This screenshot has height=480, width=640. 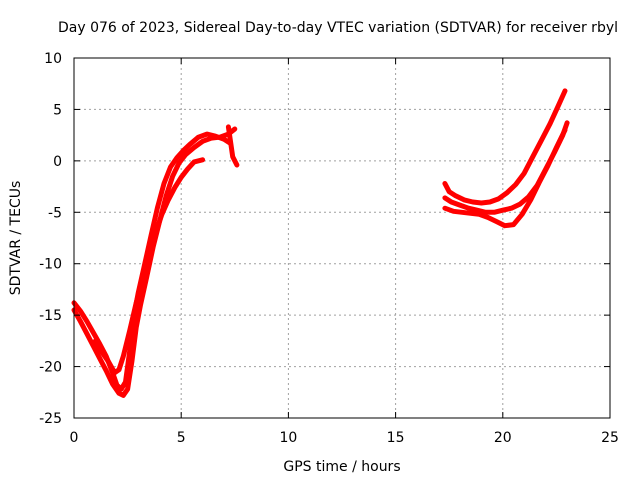 What do you see at coordinates (181, 438) in the screenshot?
I see `x-tick-label: 5` at bounding box center [181, 438].